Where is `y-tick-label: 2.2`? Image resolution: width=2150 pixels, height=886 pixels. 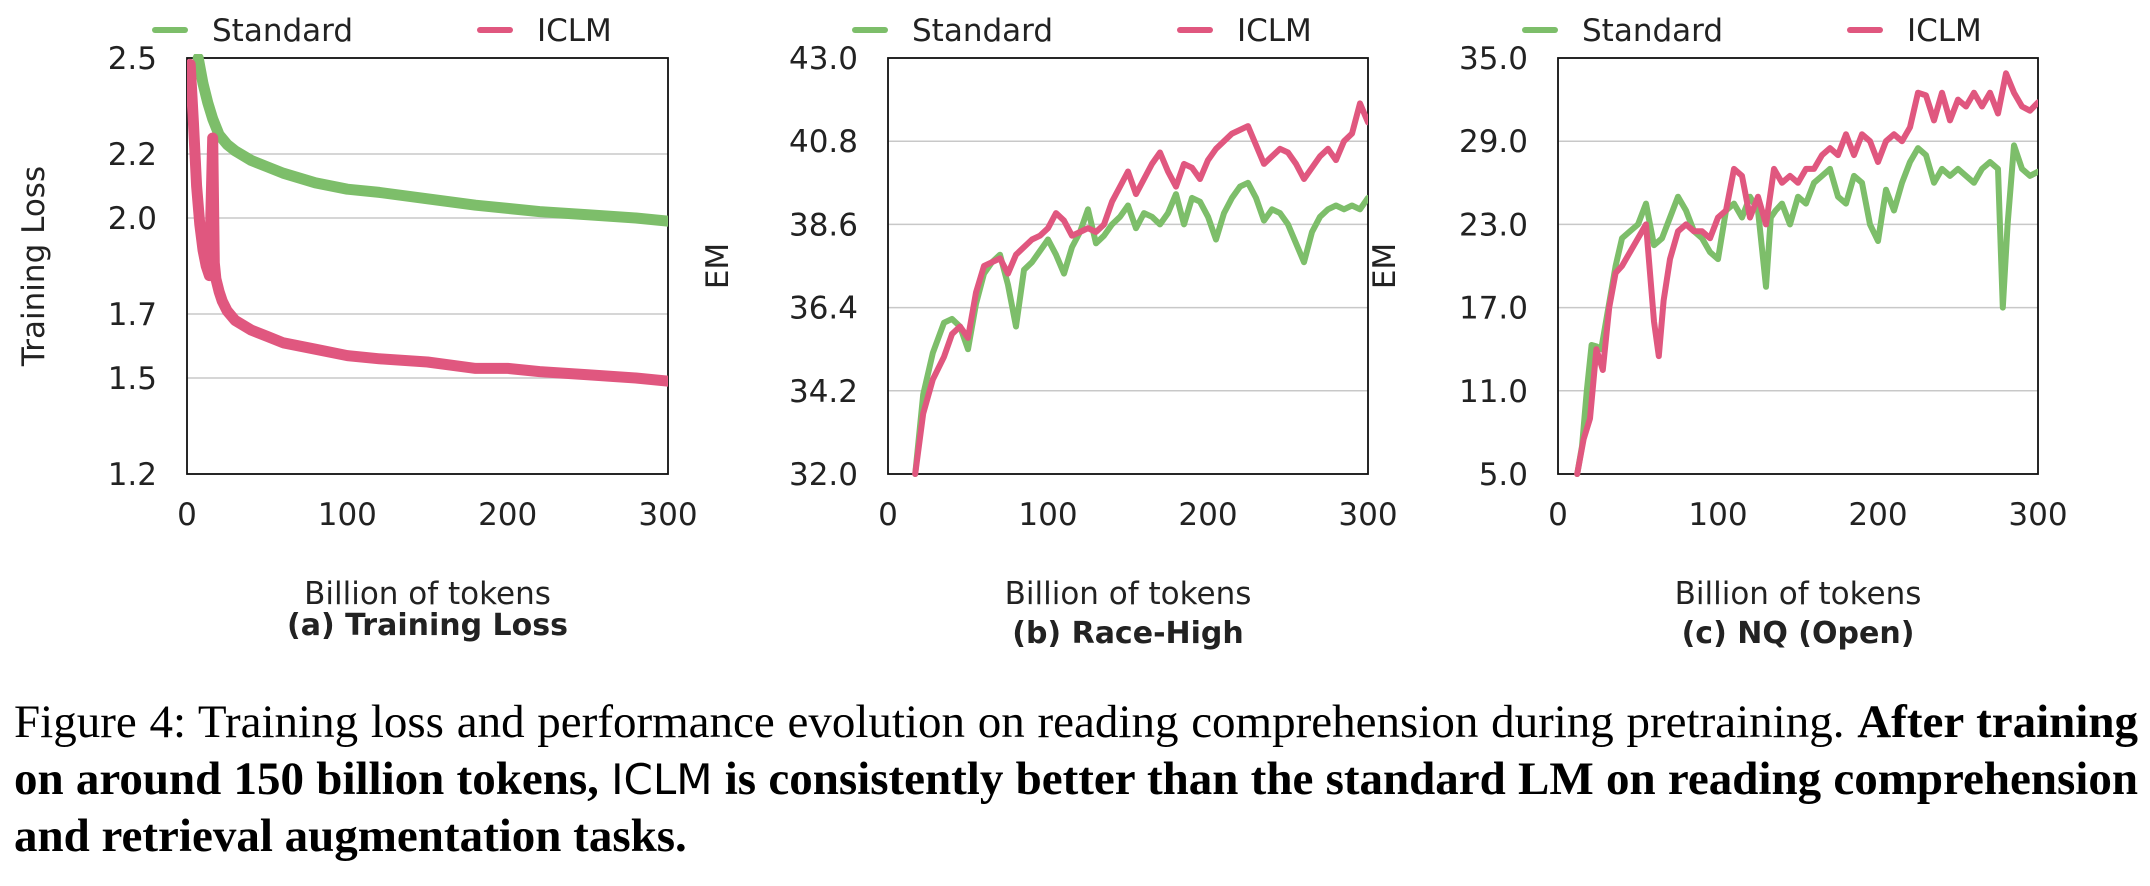
y-tick-label: 2.2 is located at coordinates (132, 155).